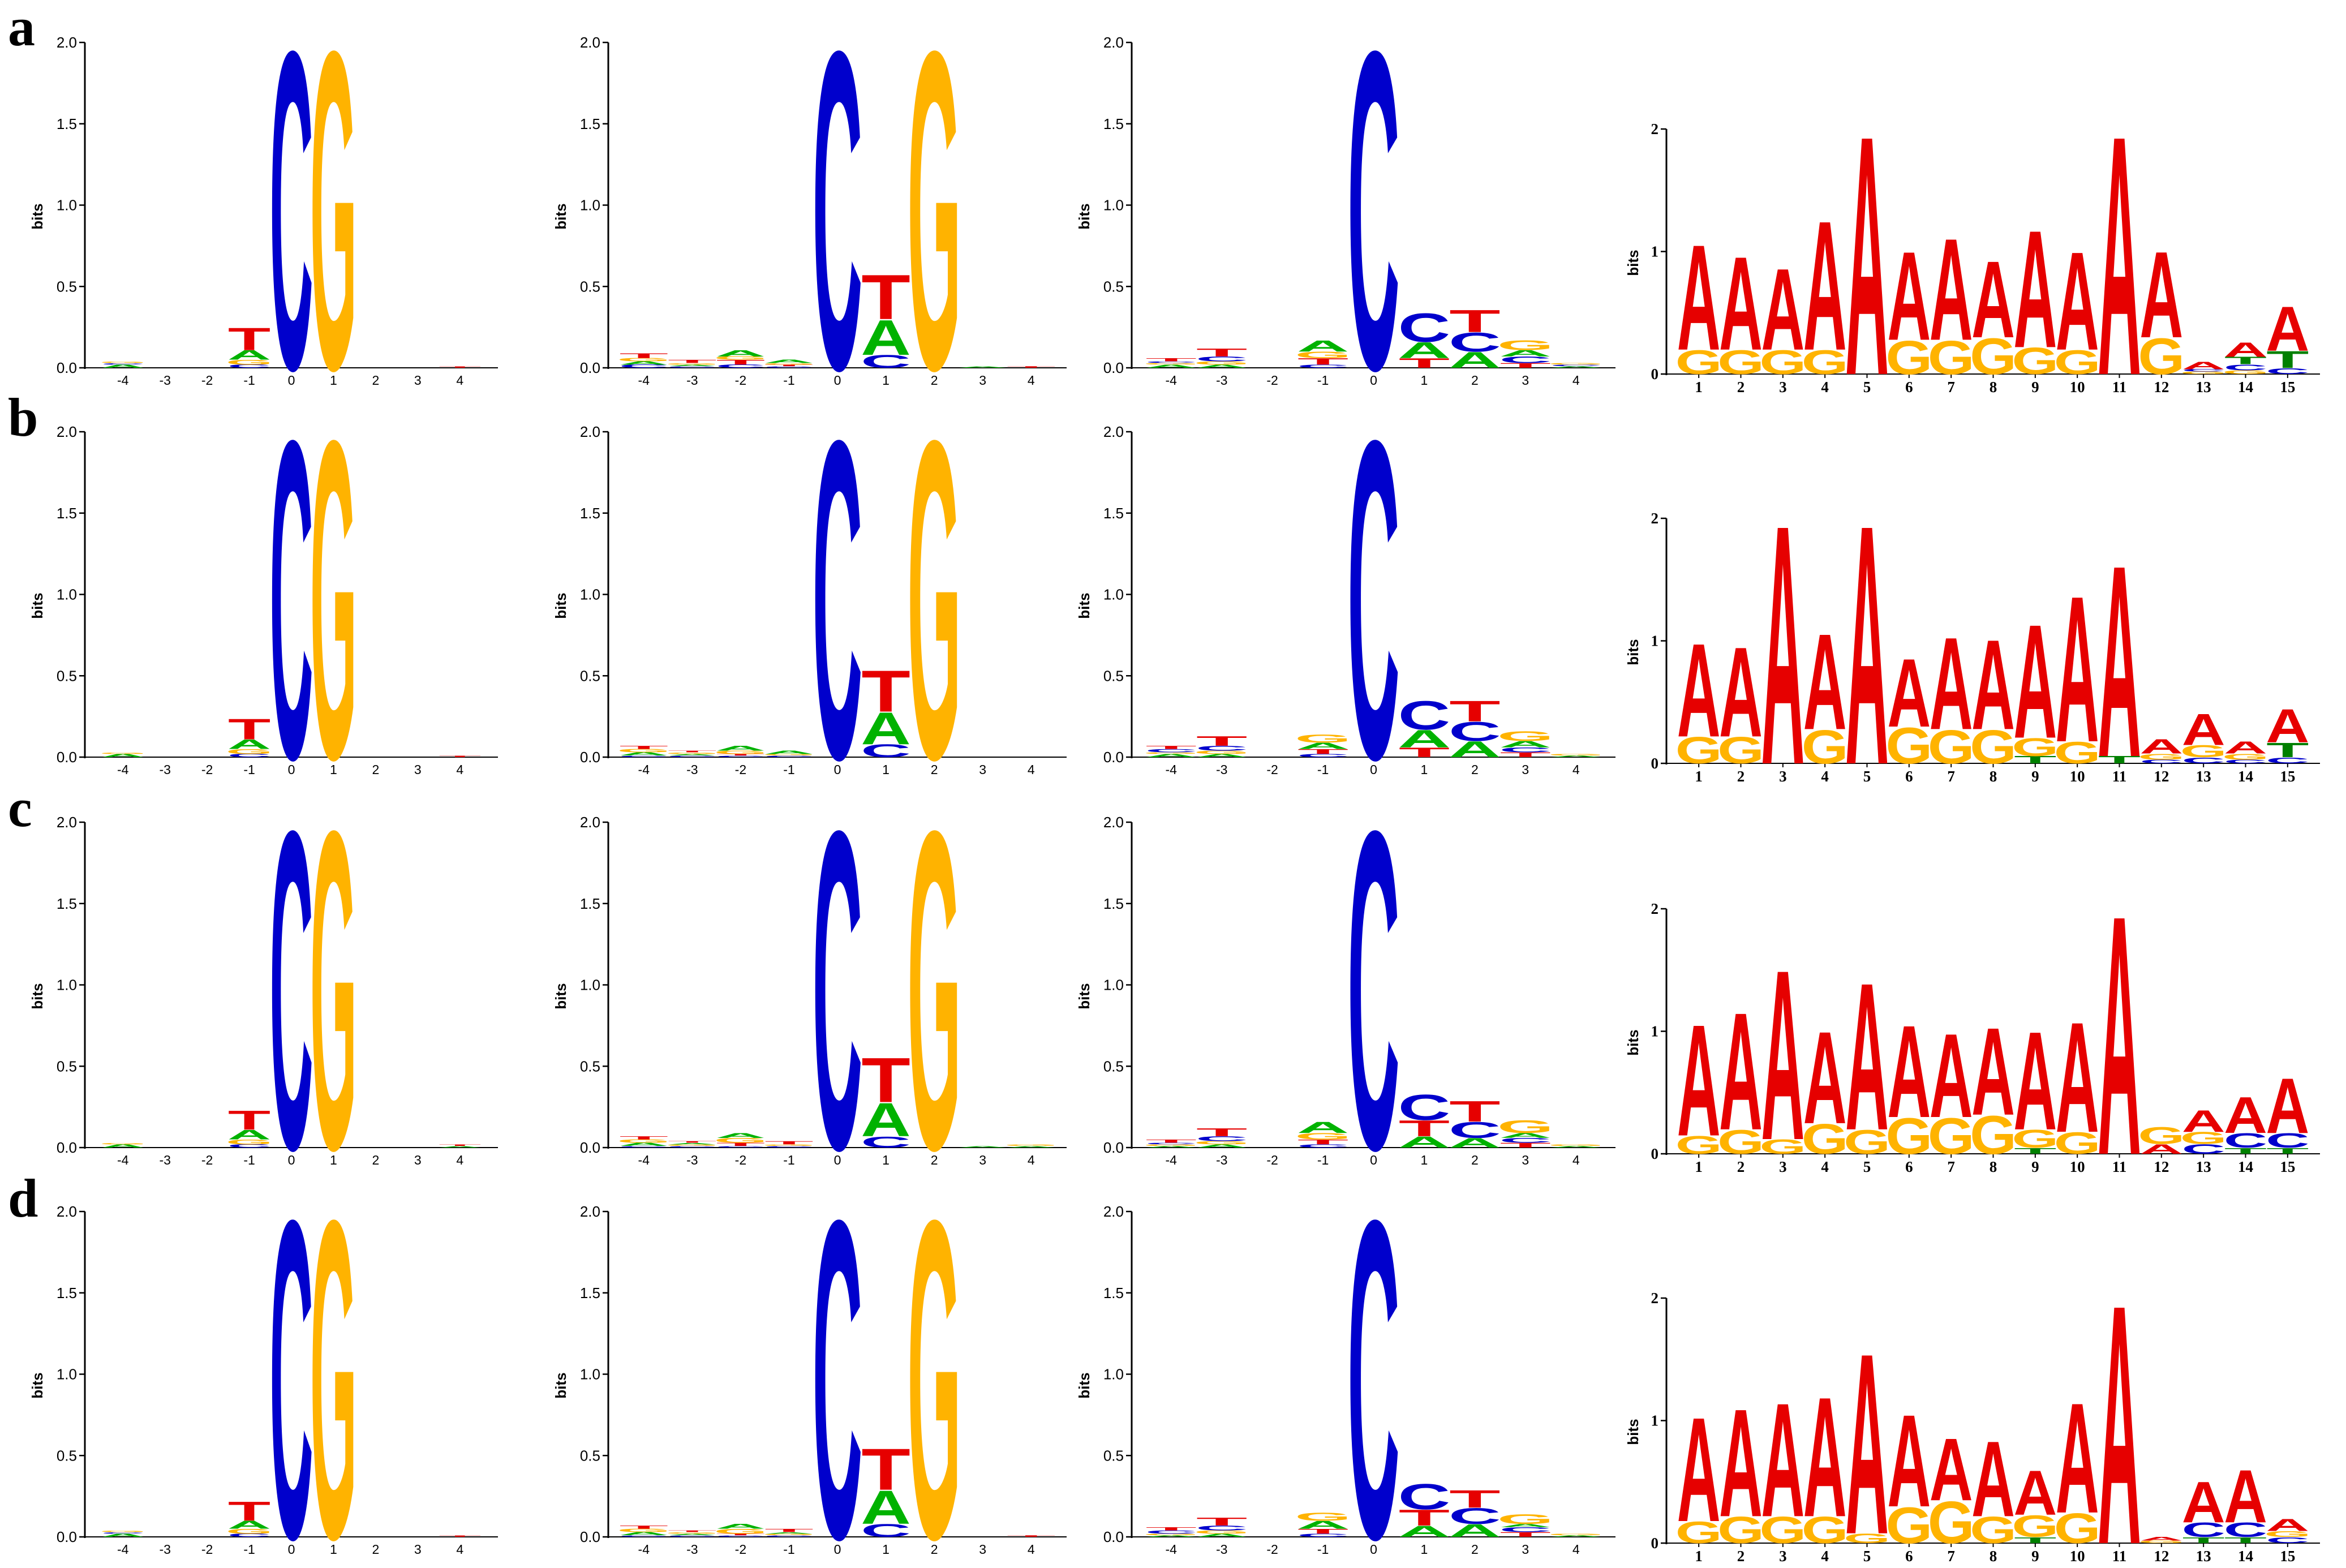 Image resolution: width=2346 pixels, height=1568 pixels. I want to click on x-tick-label: 3, so click(983, 1160).